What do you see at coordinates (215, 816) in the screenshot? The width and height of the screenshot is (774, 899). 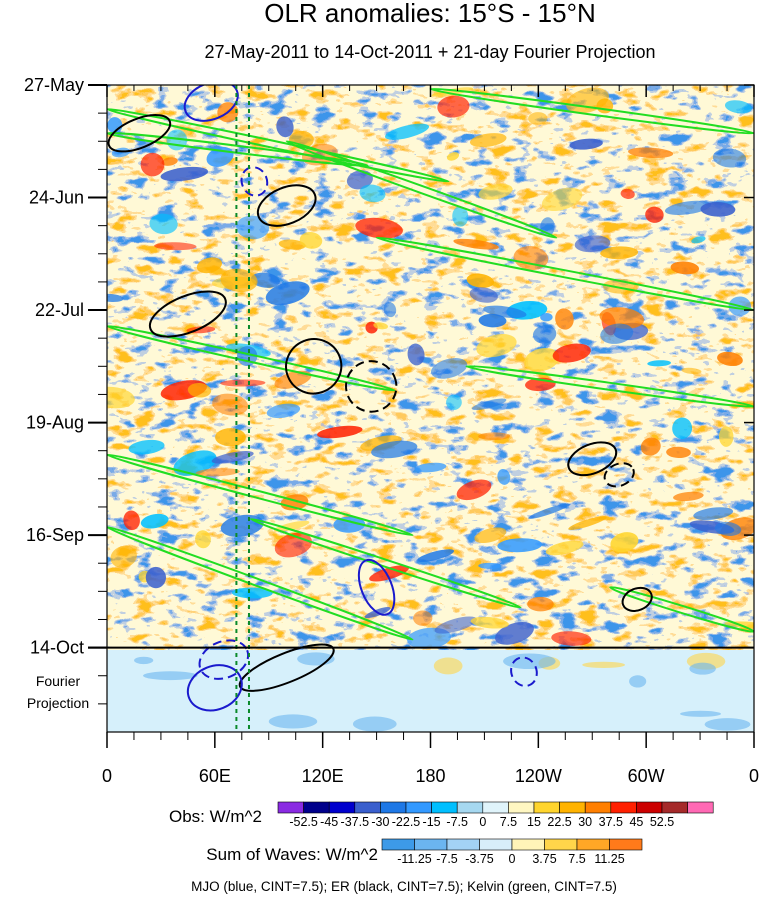 I see `obs-colorbar-label: Obs: W/m^2` at bounding box center [215, 816].